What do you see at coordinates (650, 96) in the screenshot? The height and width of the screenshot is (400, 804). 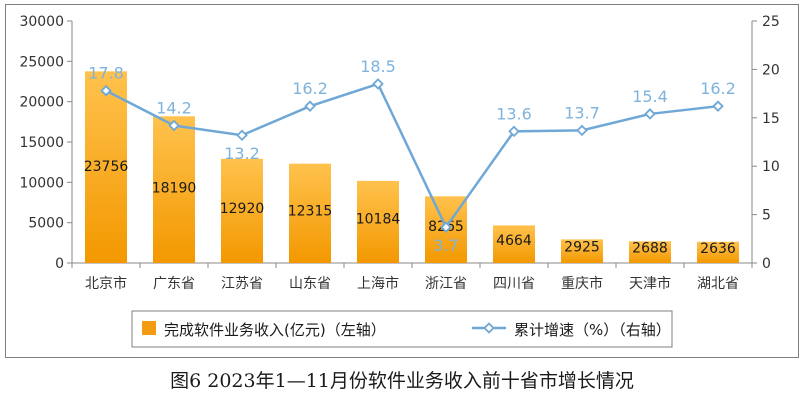 I see `growth-value-label: 15.4` at bounding box center [650, 96].